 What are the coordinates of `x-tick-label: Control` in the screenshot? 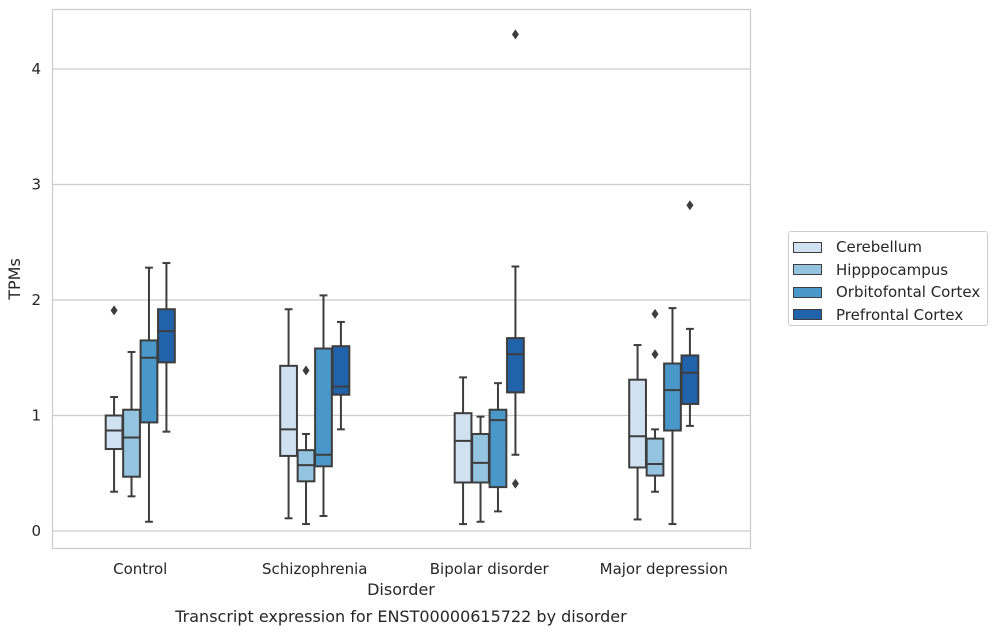 It's located at (140, 569).